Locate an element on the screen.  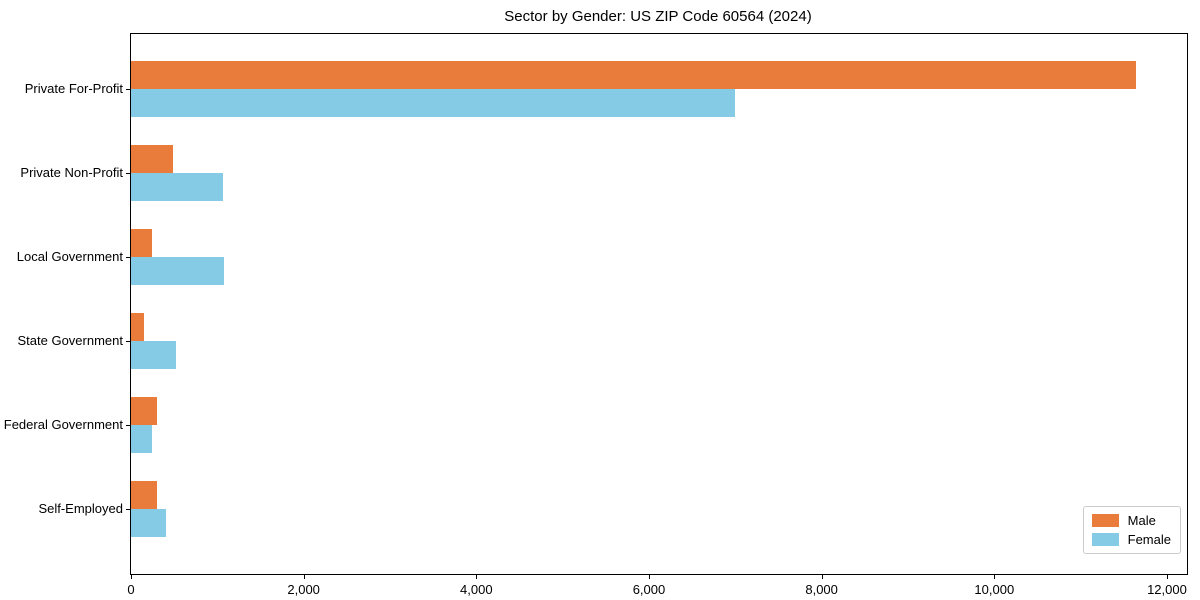
y-tick-label: State Government is located at coordinates (70, 340).